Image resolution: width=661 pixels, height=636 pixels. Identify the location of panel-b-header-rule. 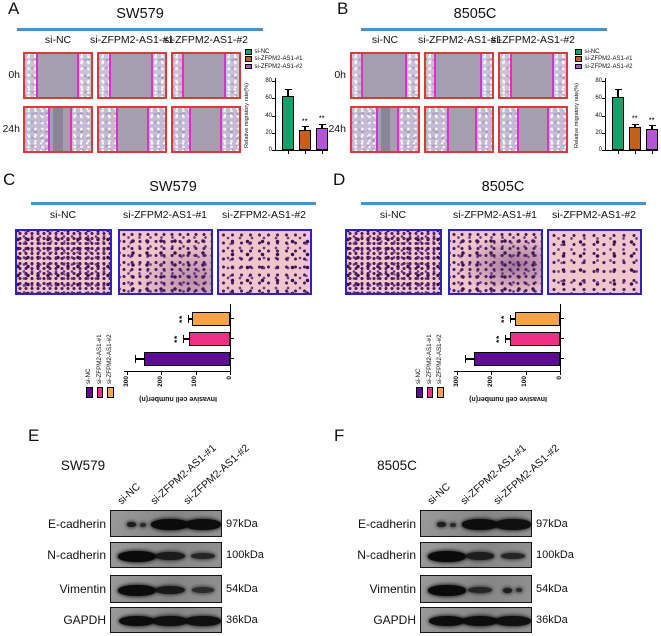
(484, 29).